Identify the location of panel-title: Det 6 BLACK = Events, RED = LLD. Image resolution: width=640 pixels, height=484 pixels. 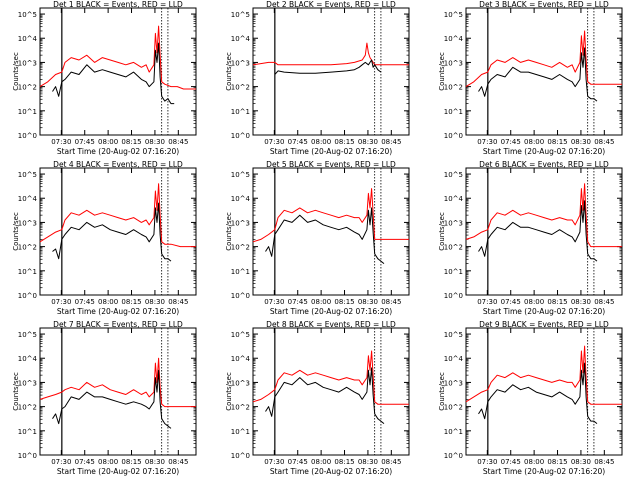
(544, 164).